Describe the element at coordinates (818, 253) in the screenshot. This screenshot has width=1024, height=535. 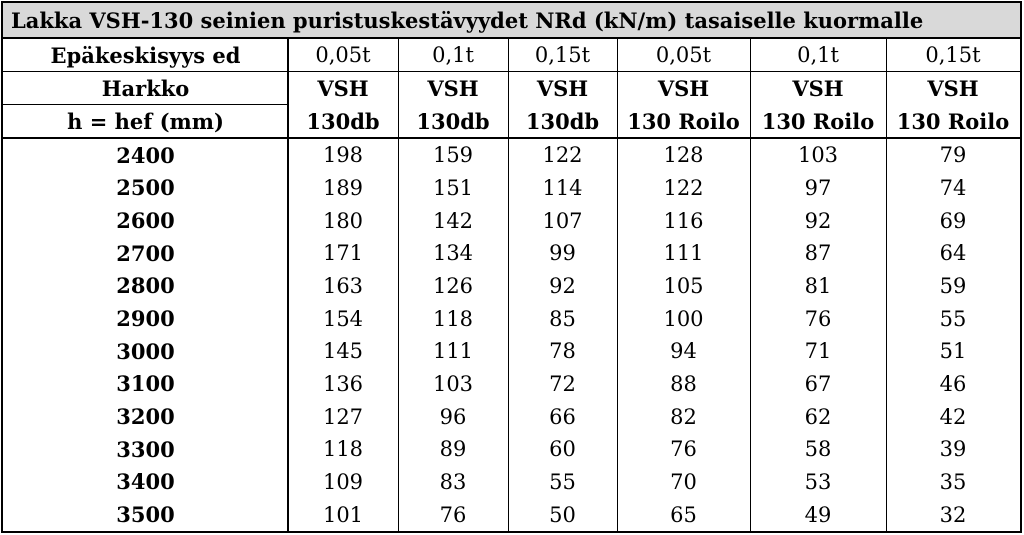
I see `table-cell: 87` at that location.